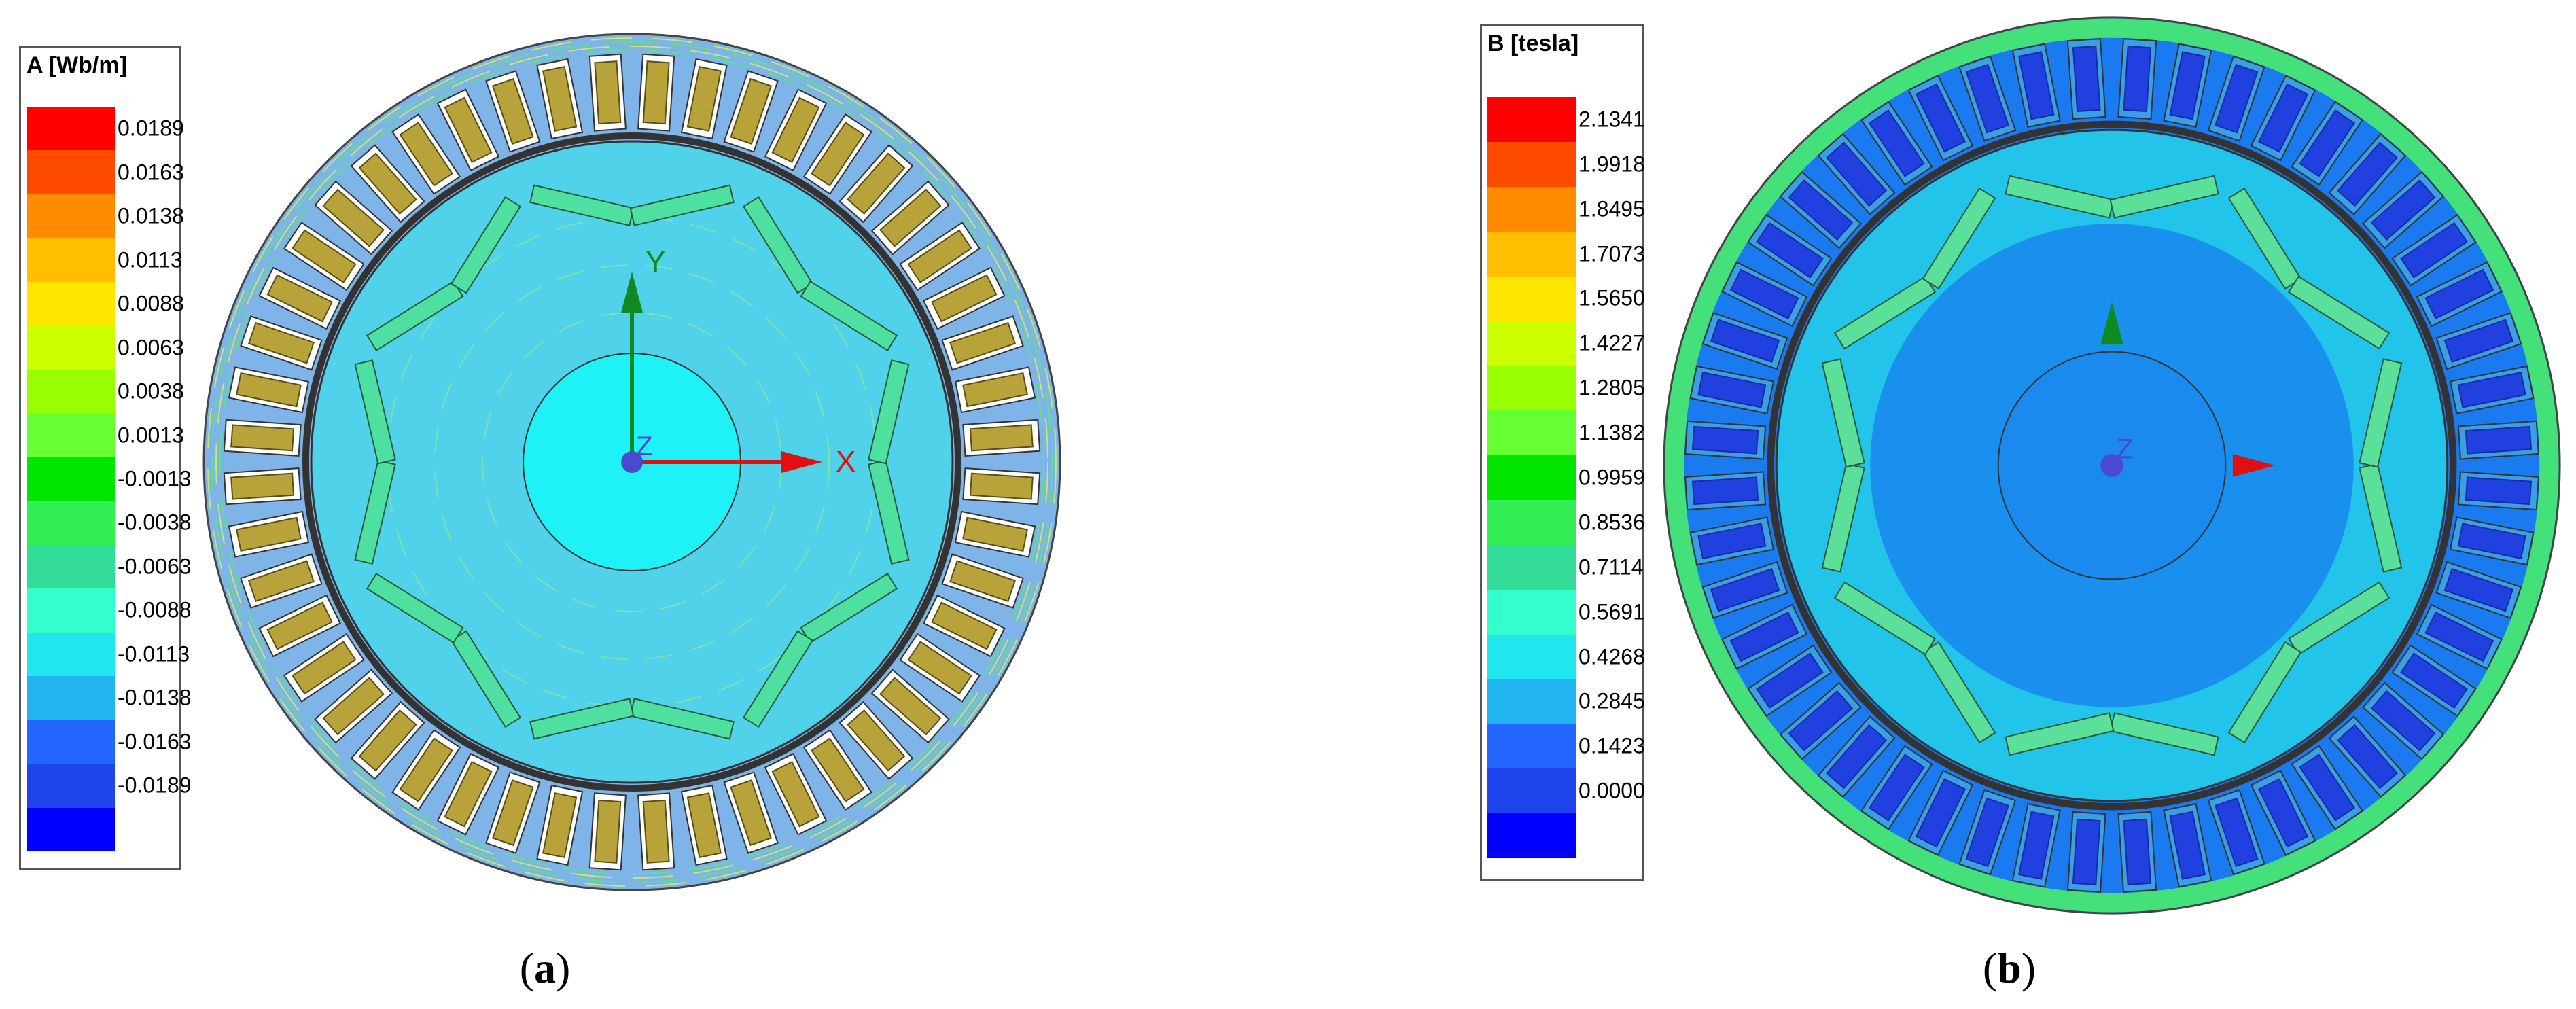 This screenshot has height=1009, width=2576. Describe the element at coordinates (155, 609) in the screenshot. I see `legend-tick-label: -0.0088` at that location.